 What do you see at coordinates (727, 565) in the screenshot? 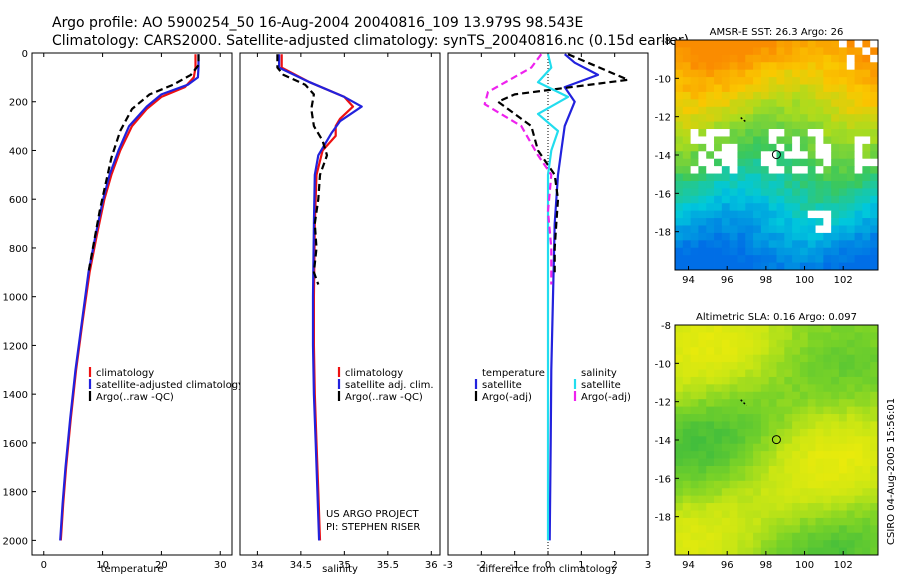
I see `x-tick-label: 96` at bounding box center [727, 565].